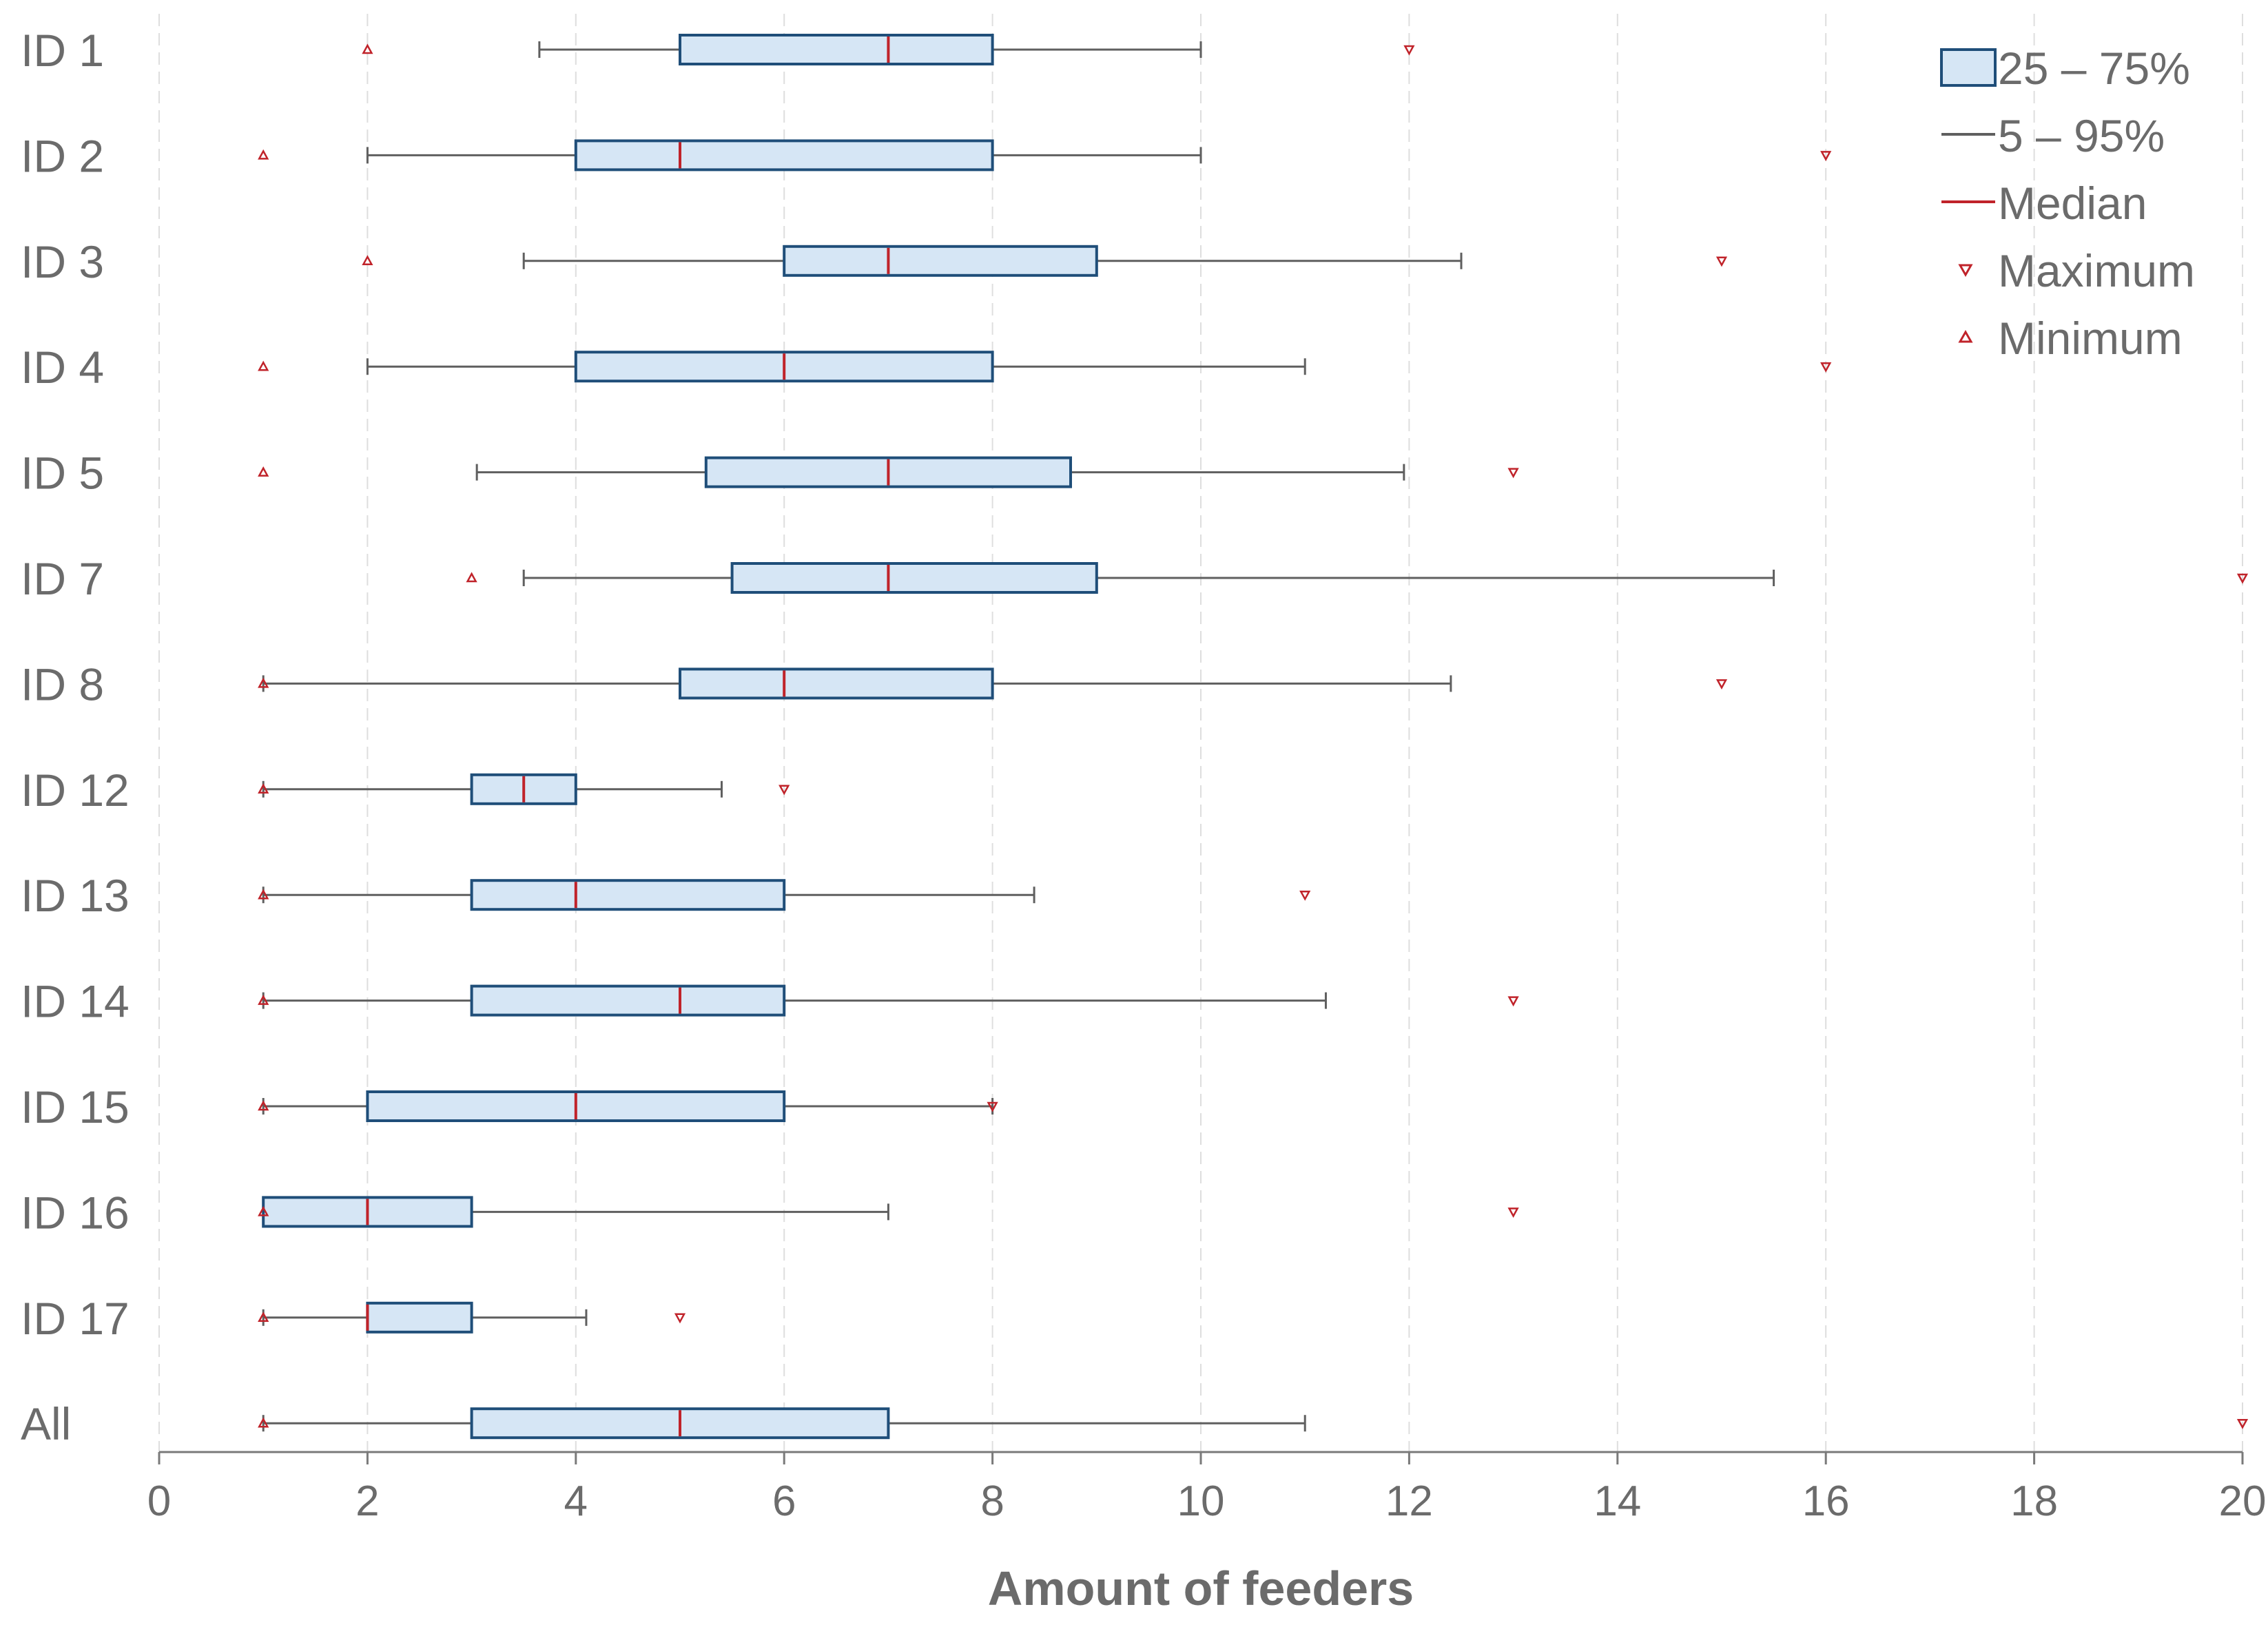 The width and height of the screenshot is (2268, 1627). I want to click on x-tick-label-4: 4, so click(576, 1501).